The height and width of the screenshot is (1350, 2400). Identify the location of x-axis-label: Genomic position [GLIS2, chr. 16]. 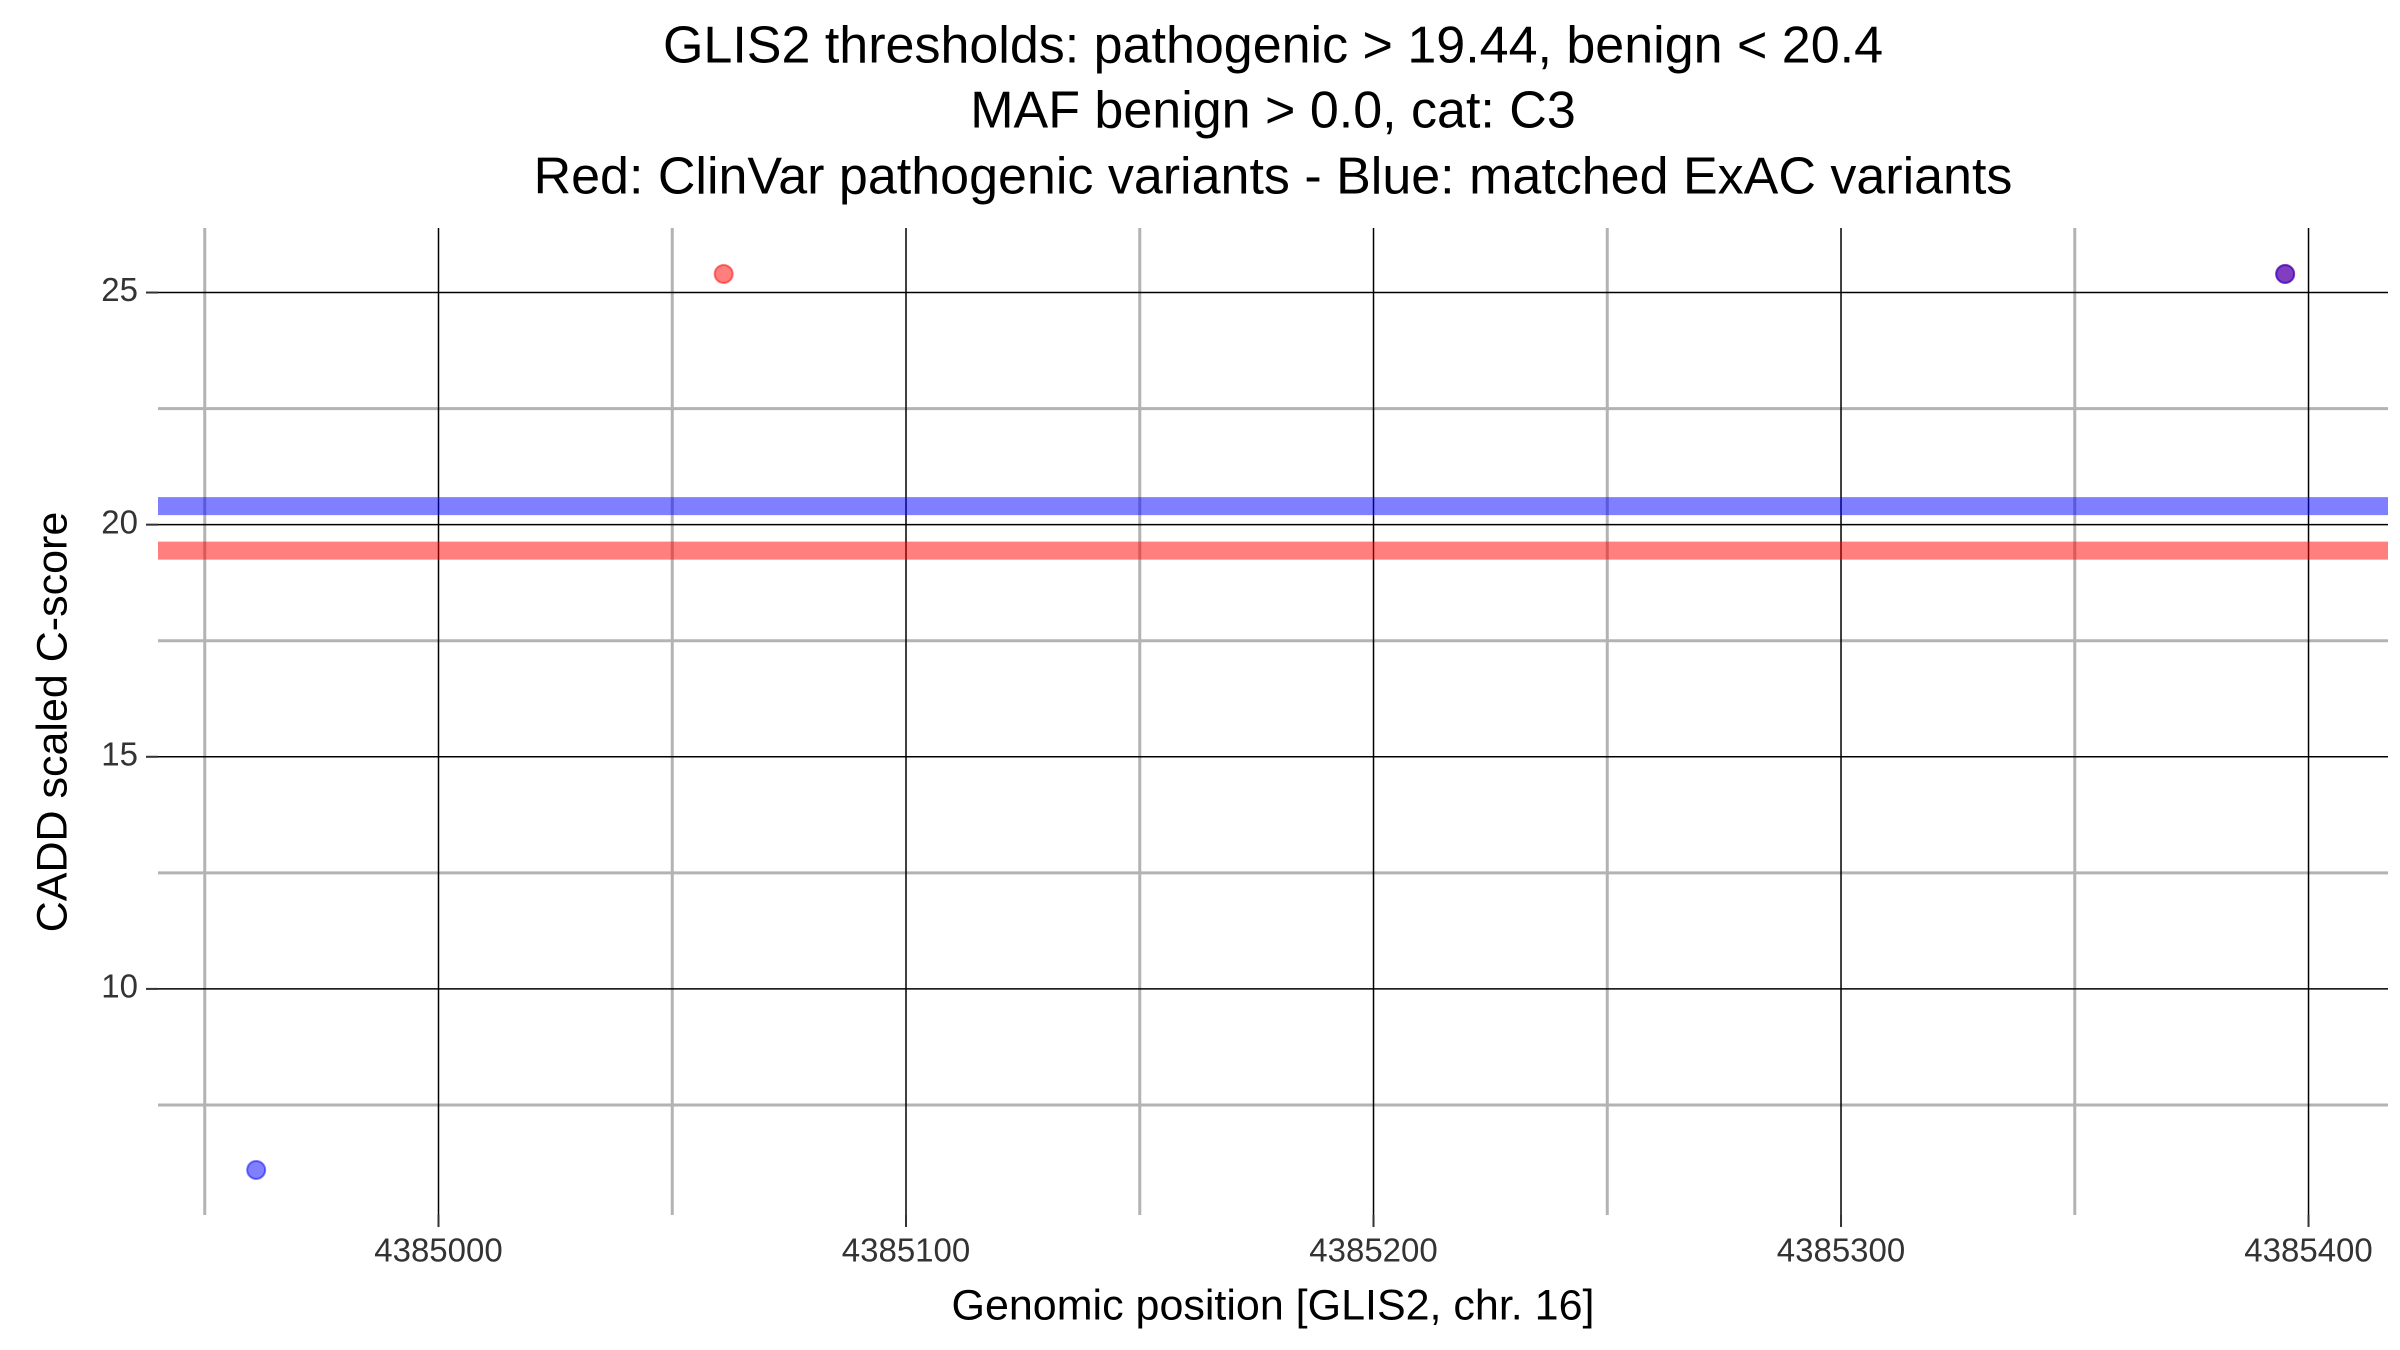
(1273, 1305).